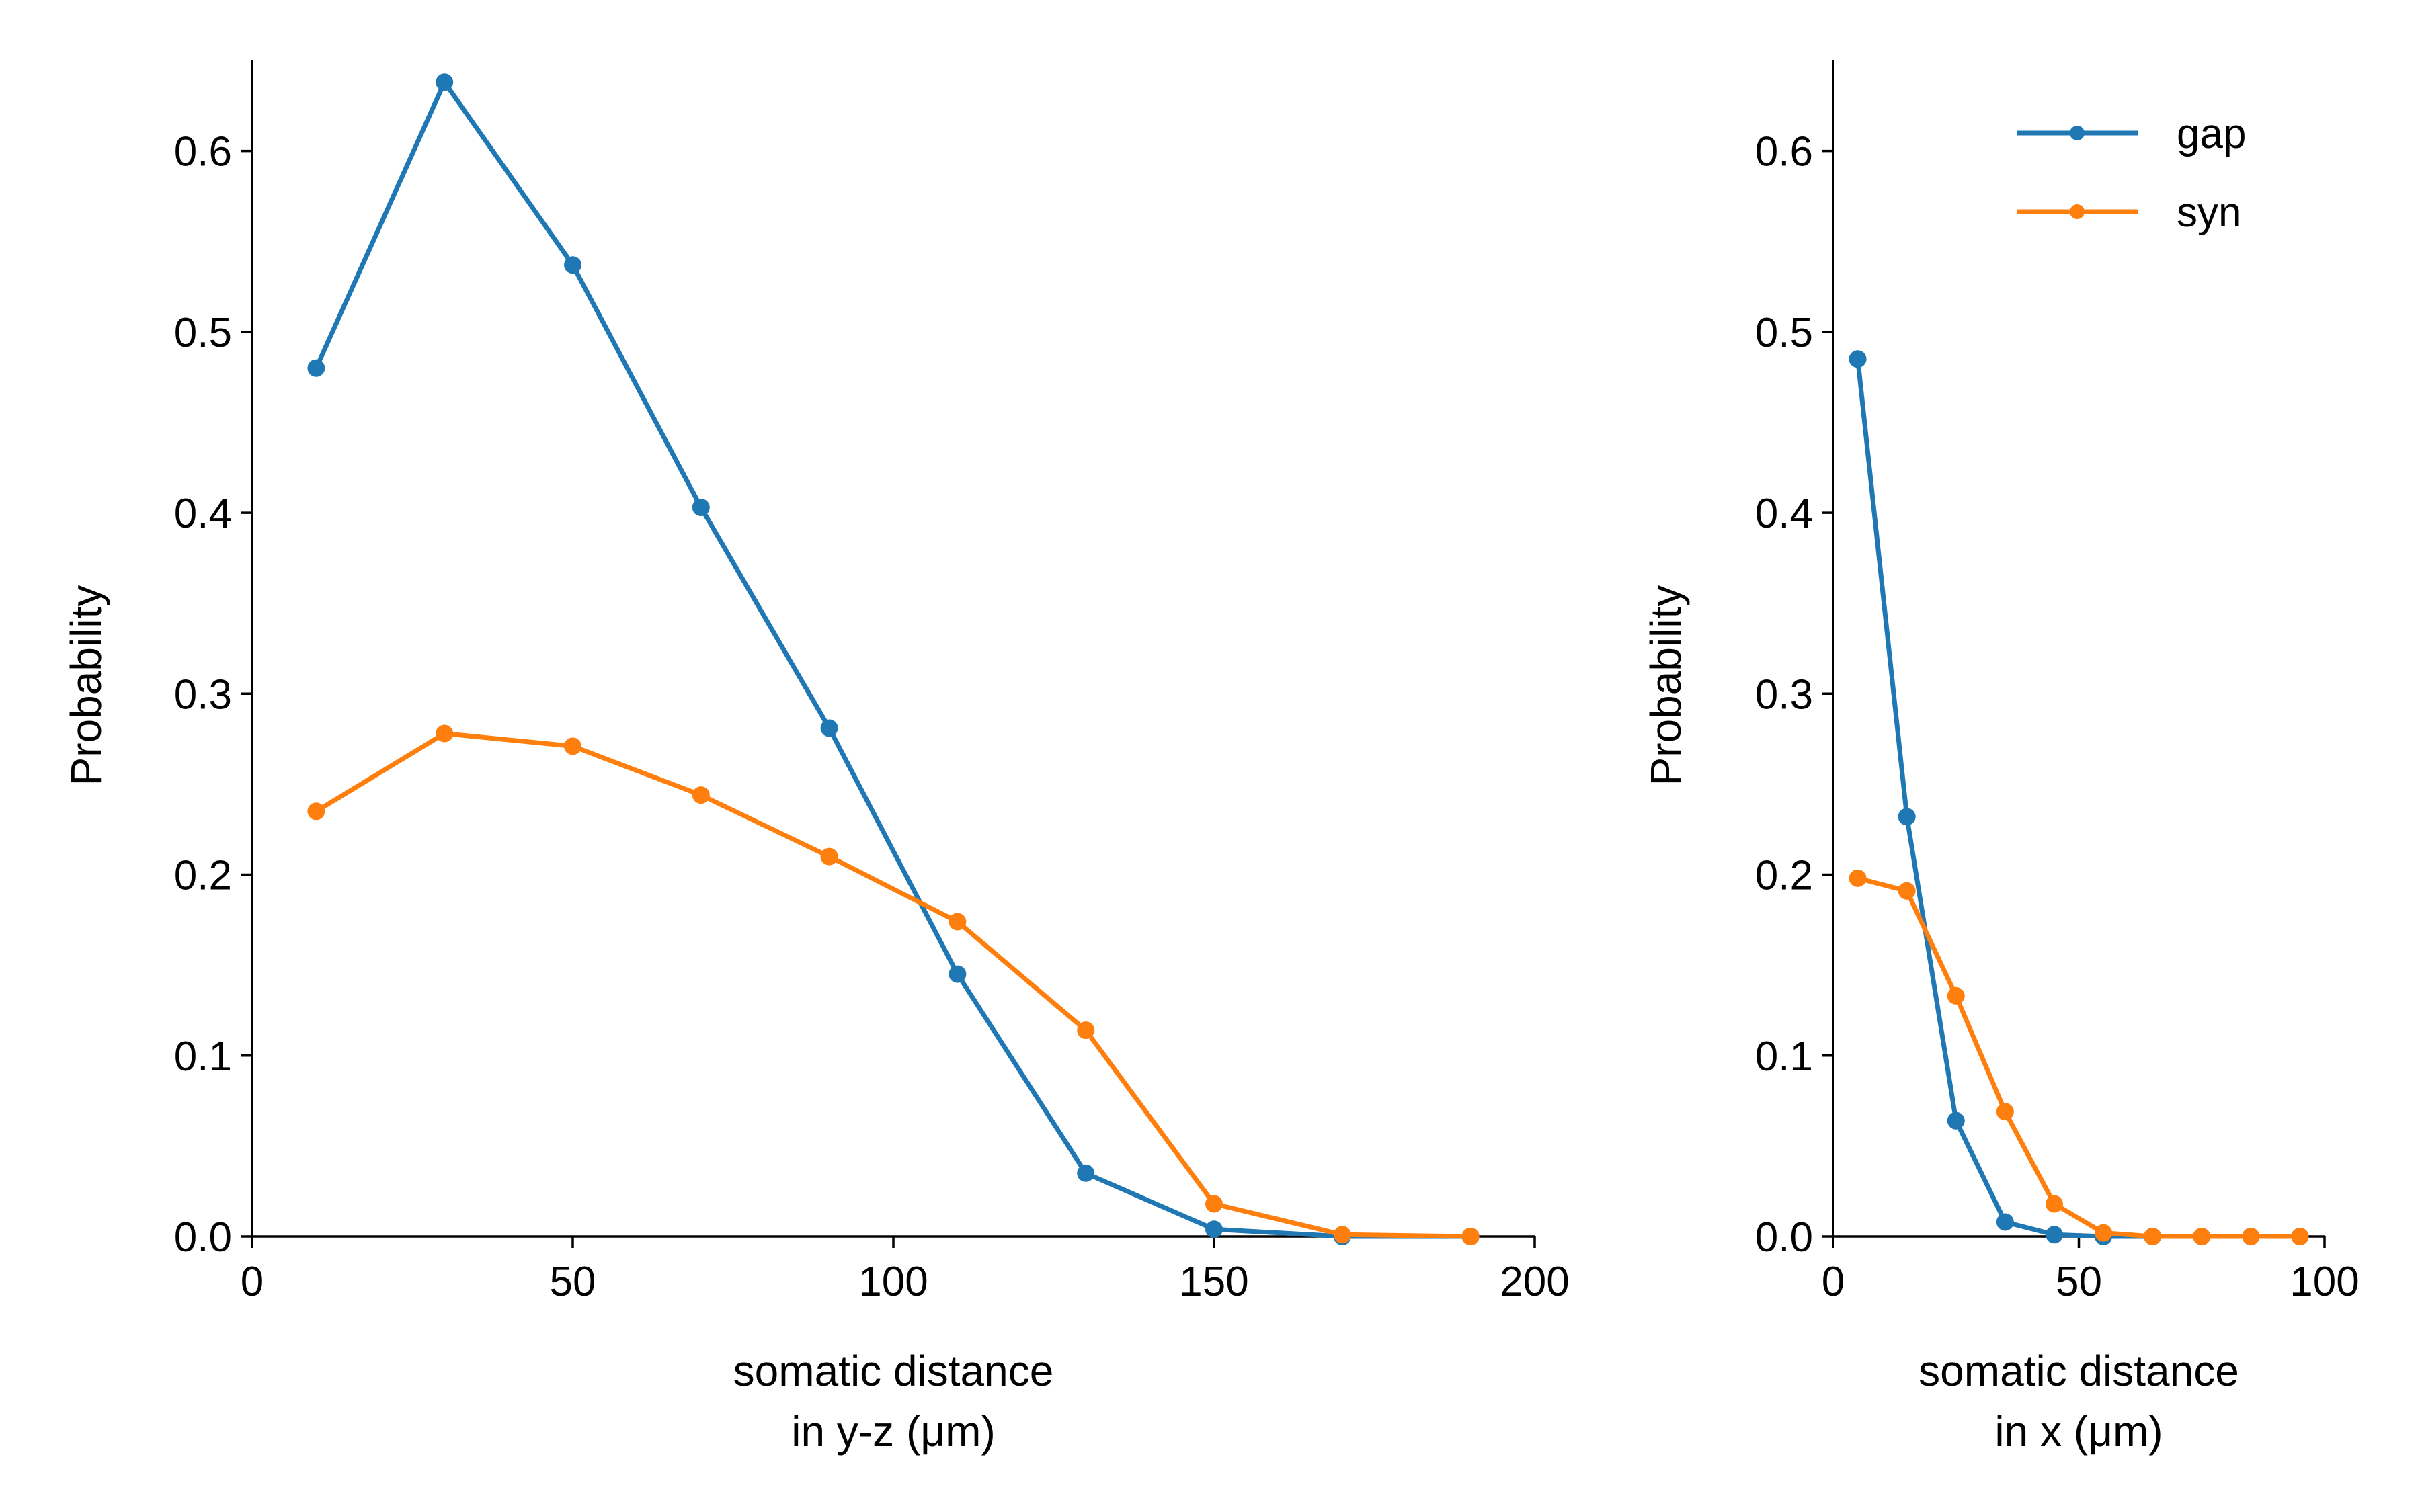 This screenshot has height=1512, width=2420. Describe the element at coordinates (2077, 212) in the screenshot. I see `legend-syn-marker` at that location.